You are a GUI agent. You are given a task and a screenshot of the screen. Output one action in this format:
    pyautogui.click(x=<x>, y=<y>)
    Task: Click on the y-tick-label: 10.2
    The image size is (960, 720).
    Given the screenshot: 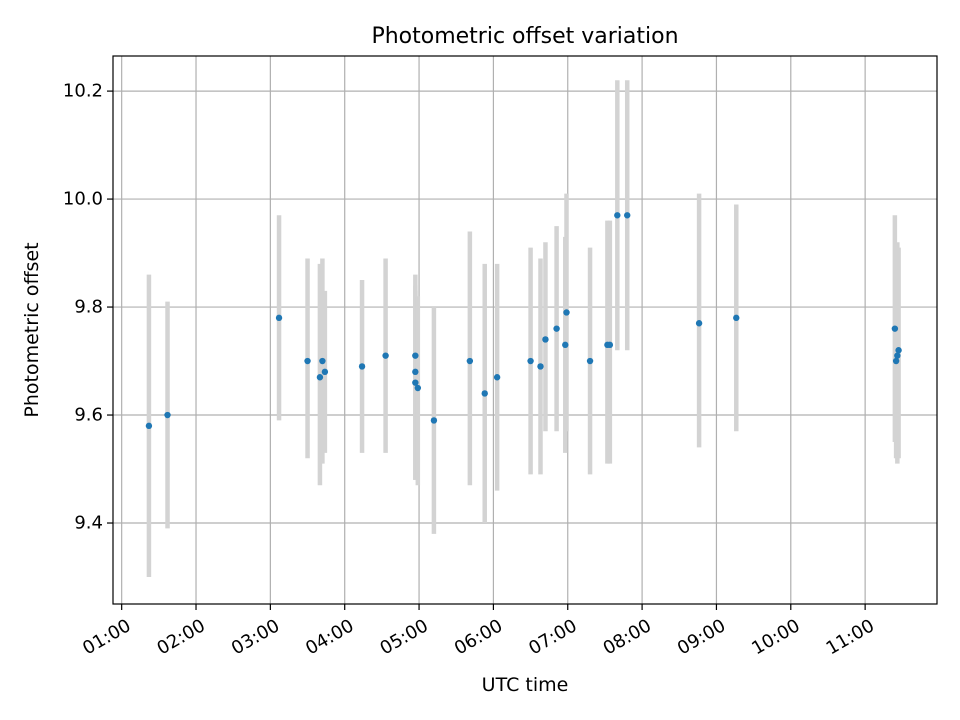 What is the action you would take?
    pyautogui.click(x=83, y=91)
    